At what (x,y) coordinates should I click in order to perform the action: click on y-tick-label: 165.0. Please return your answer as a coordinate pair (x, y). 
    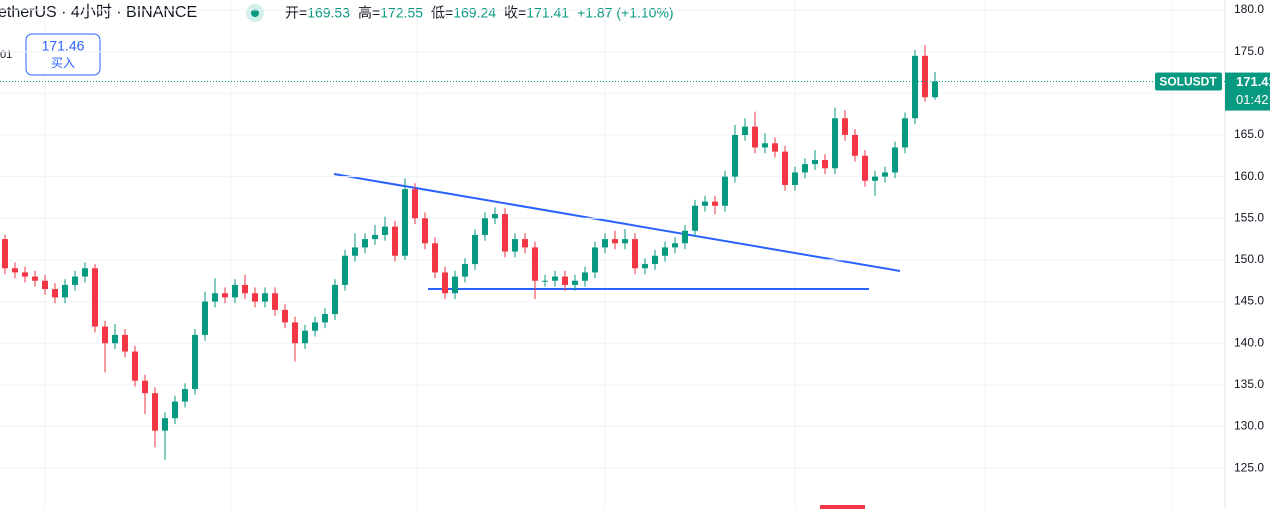
    Looking at the image, I should click on (1249, 134).